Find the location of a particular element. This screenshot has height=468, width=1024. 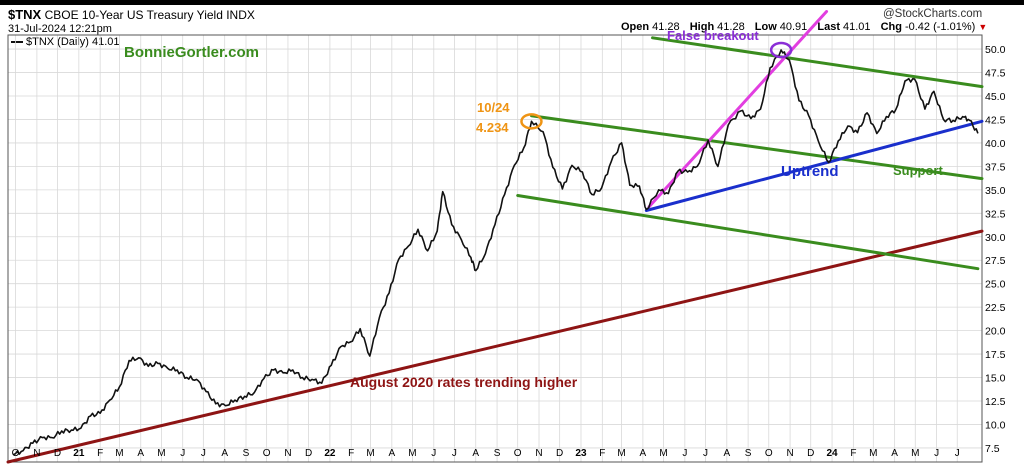

y-tick-label: 35.0 is located at coordinates (995, 191).